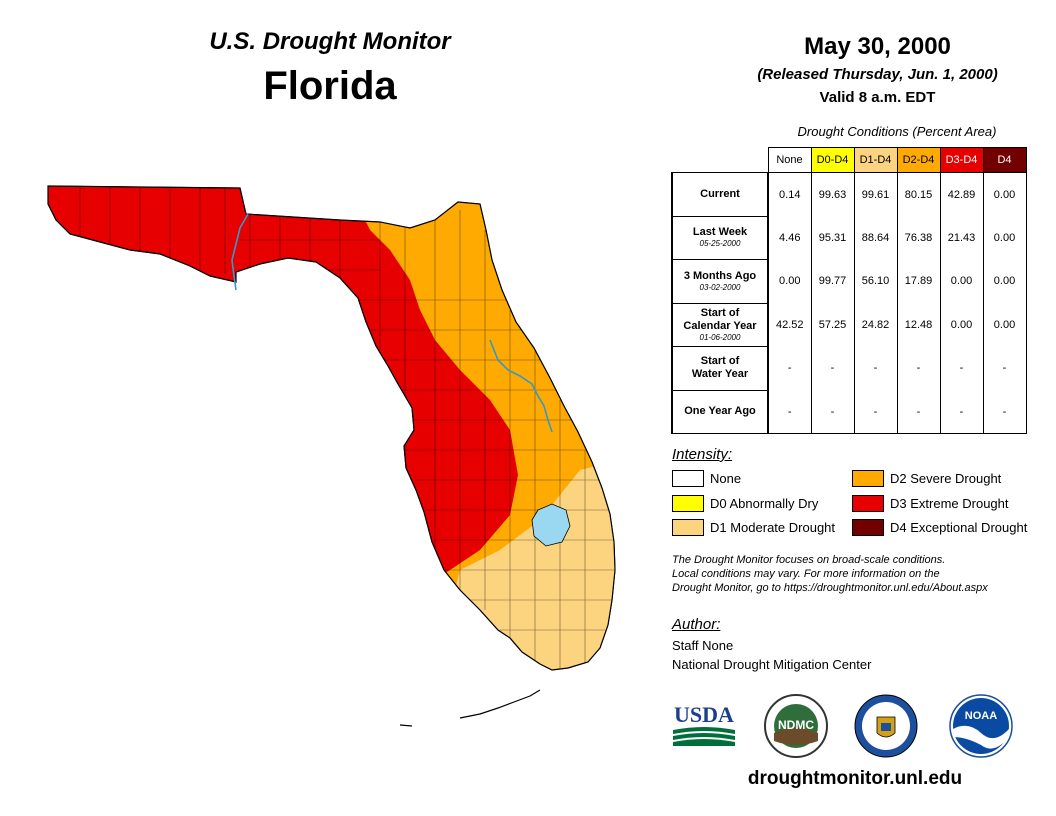 Image resolution: width=1056 pixels, height=816 pixels. Describe the element at coordinates (720, 160) in the screenshot. I see `table-corner` at that location.